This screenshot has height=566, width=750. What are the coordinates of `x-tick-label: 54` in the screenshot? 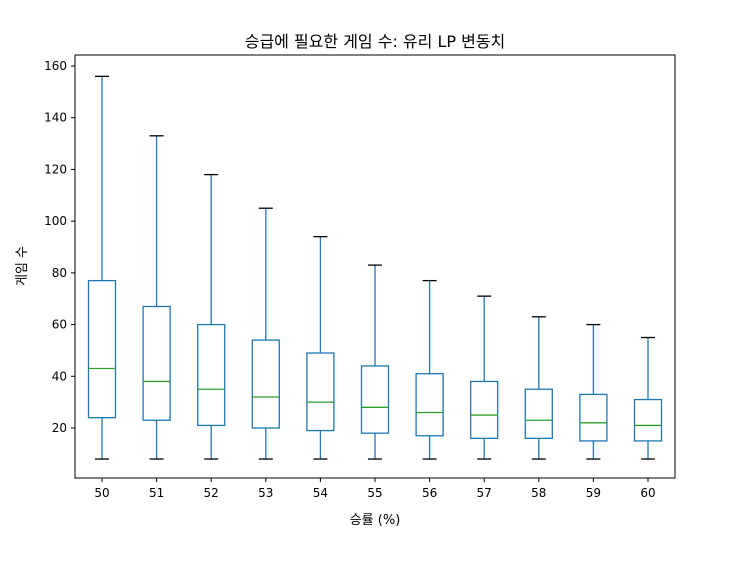 It's located at (320, 493).